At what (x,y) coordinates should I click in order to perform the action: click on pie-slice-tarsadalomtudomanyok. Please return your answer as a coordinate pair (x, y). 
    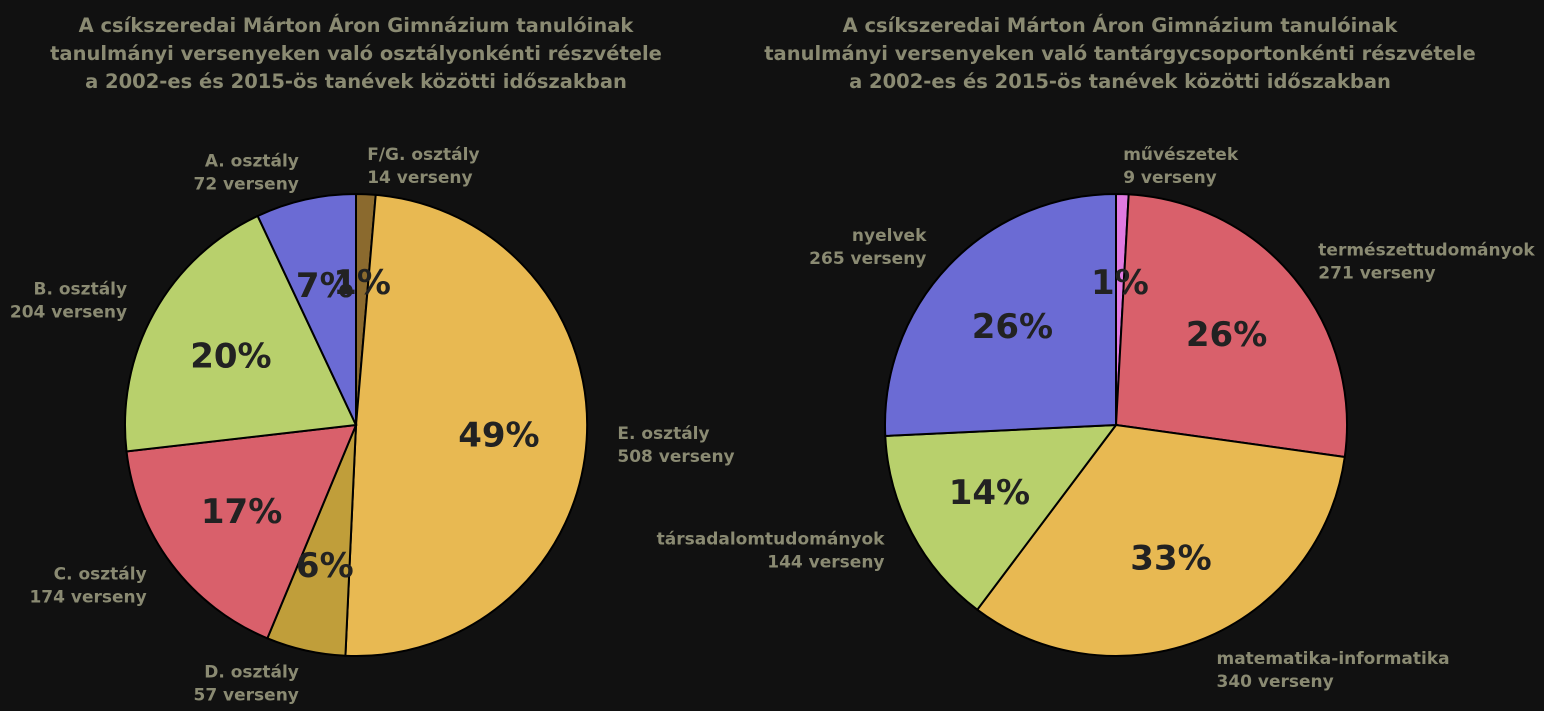
    Looking at the image, I should click on (1001, 517).